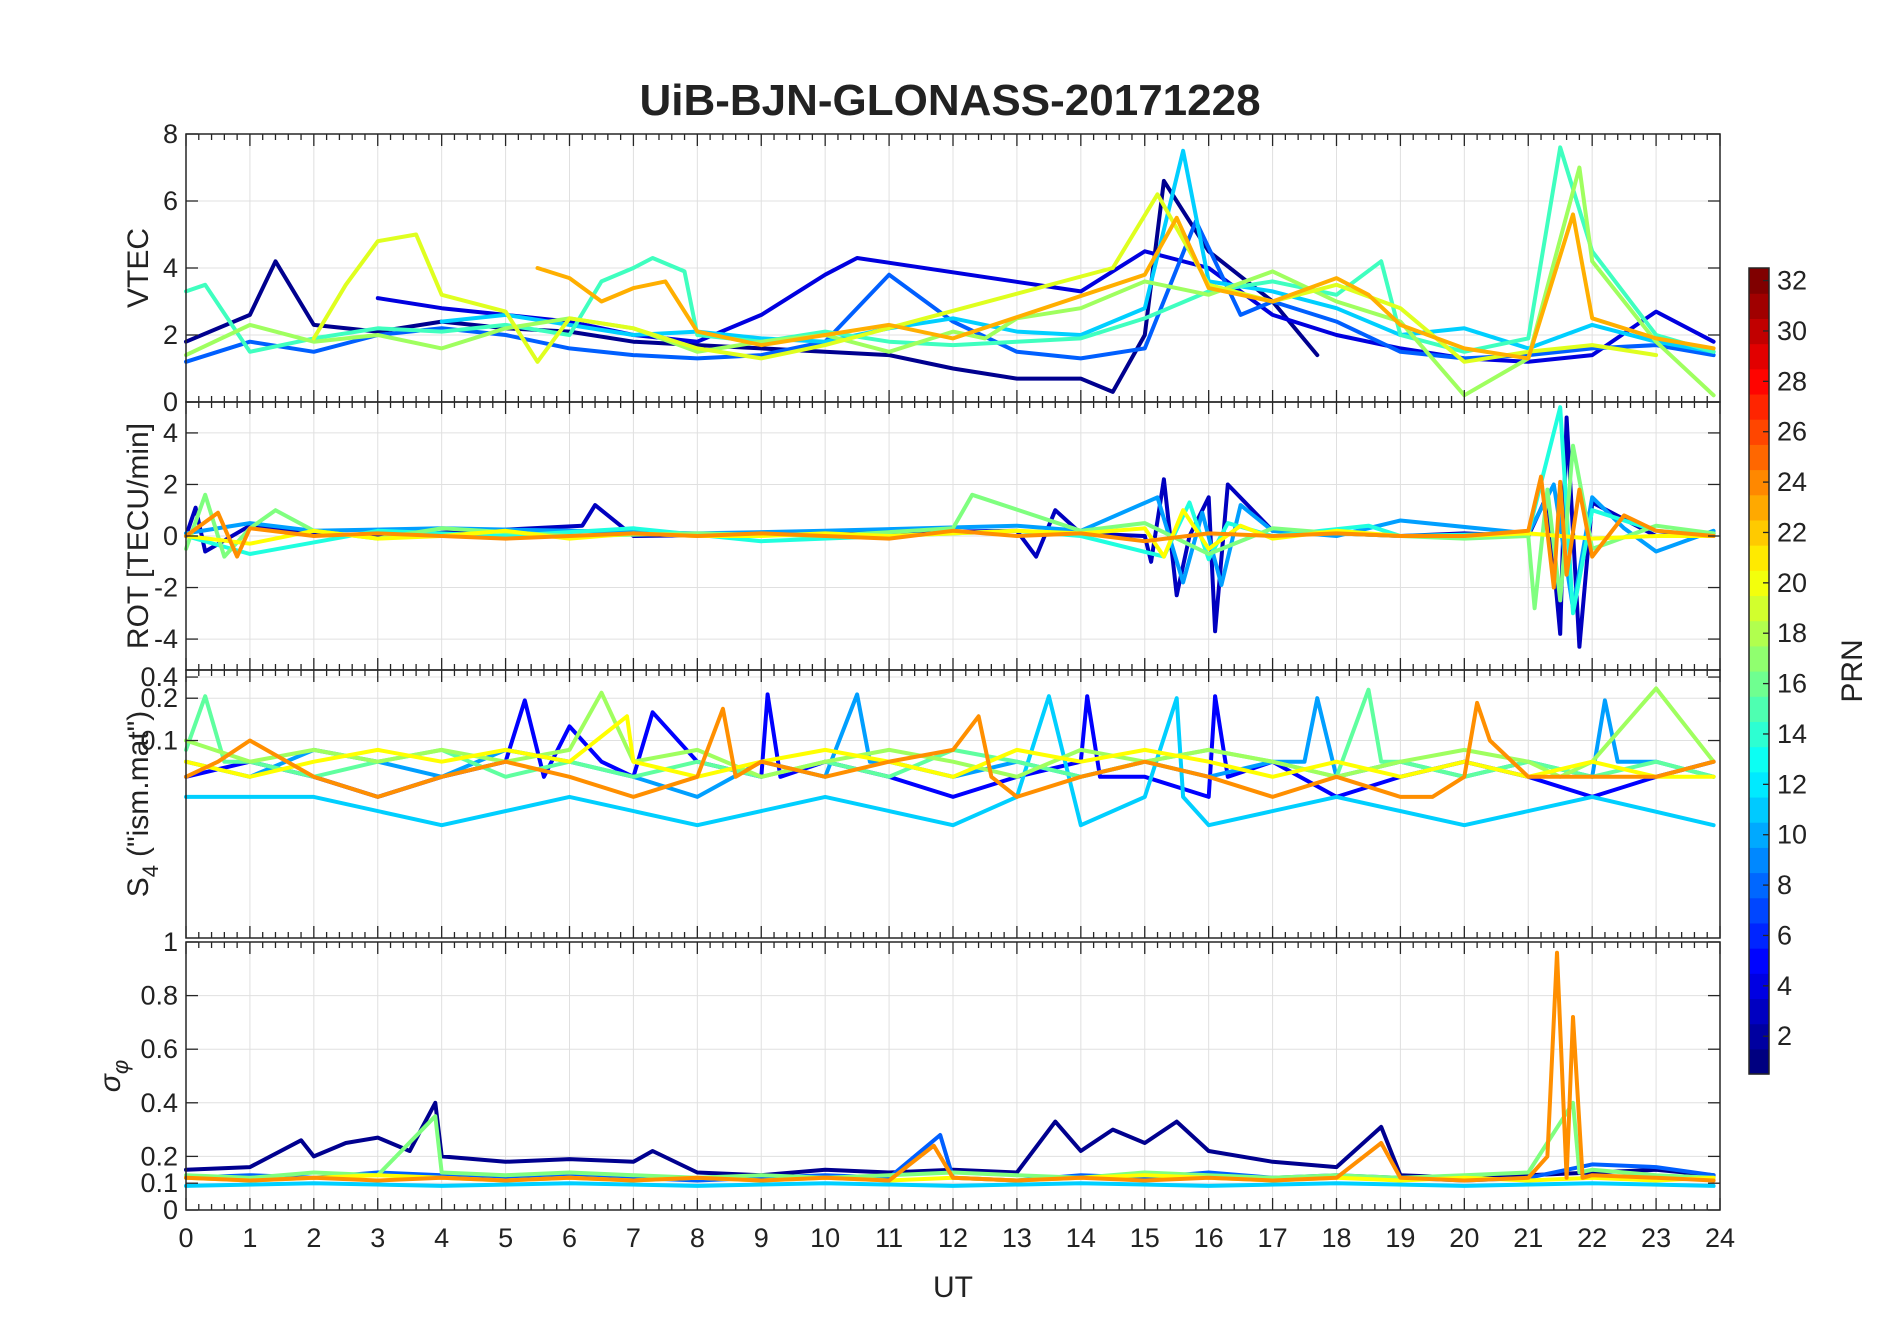  Describe the element at coordinates (170, 433) in the screenshot. I see `rot-ytick-label: 4` at that location.